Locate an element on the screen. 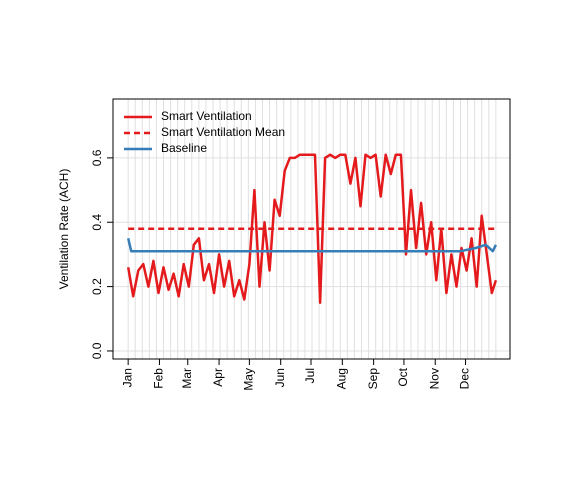 This screenshot has width=564, height=491. x-tick-label: Feb is located at coordinates (159, 378).